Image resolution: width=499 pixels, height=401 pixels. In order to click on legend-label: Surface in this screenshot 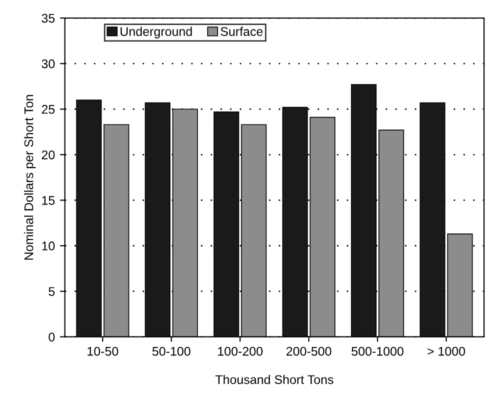, I will do `click(241, 31)`.